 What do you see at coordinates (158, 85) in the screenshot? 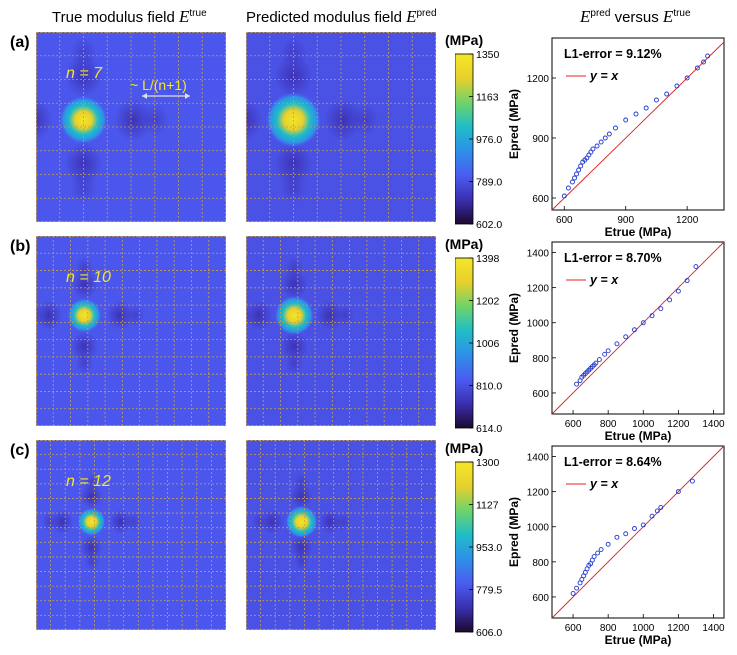
I see `spacing-annotation: ~ L/(n+1)` at bounding box center [158, 85].